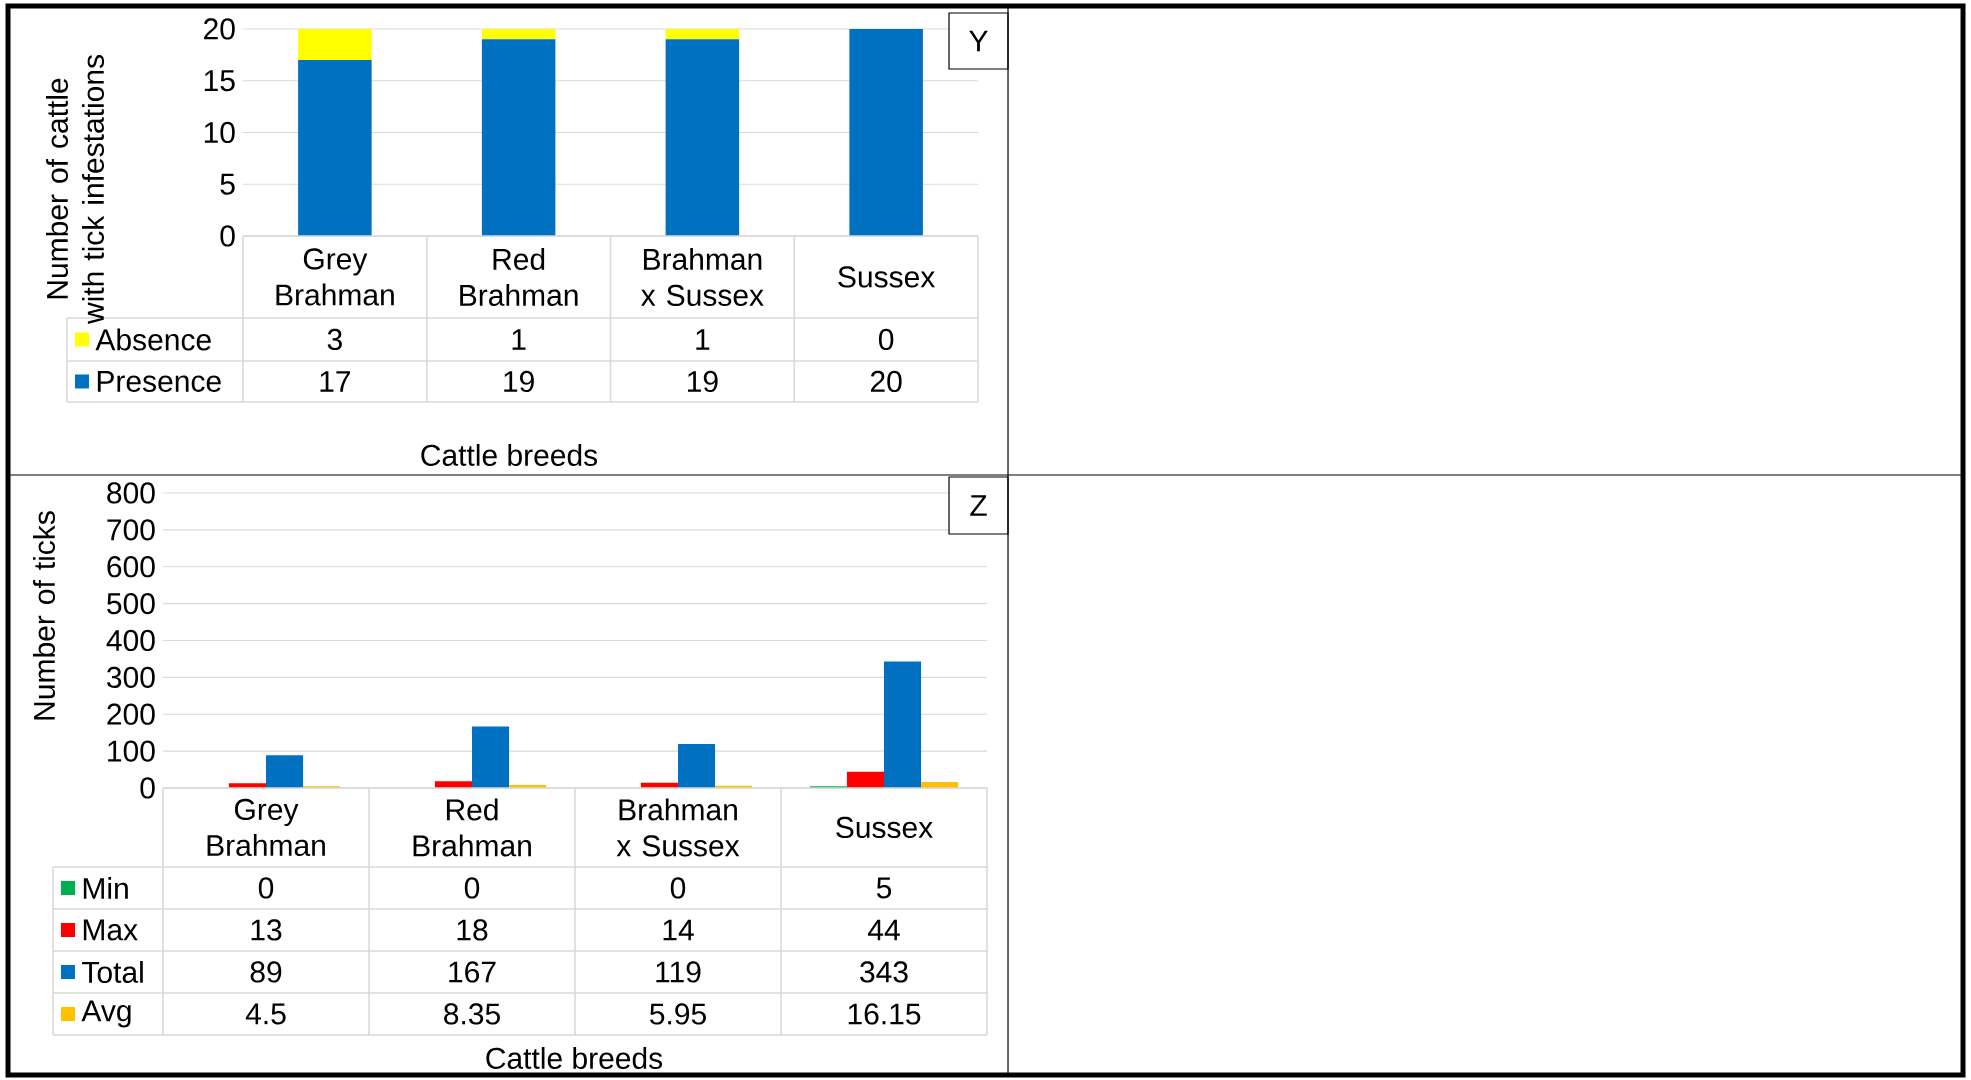 Image resolution: width=1971 pixels, height=1080 pixels. What do you see at coordinates (884, 1014) in the screenshot?
I see `data-label: 16.15` at bounding box center [884, 1014].